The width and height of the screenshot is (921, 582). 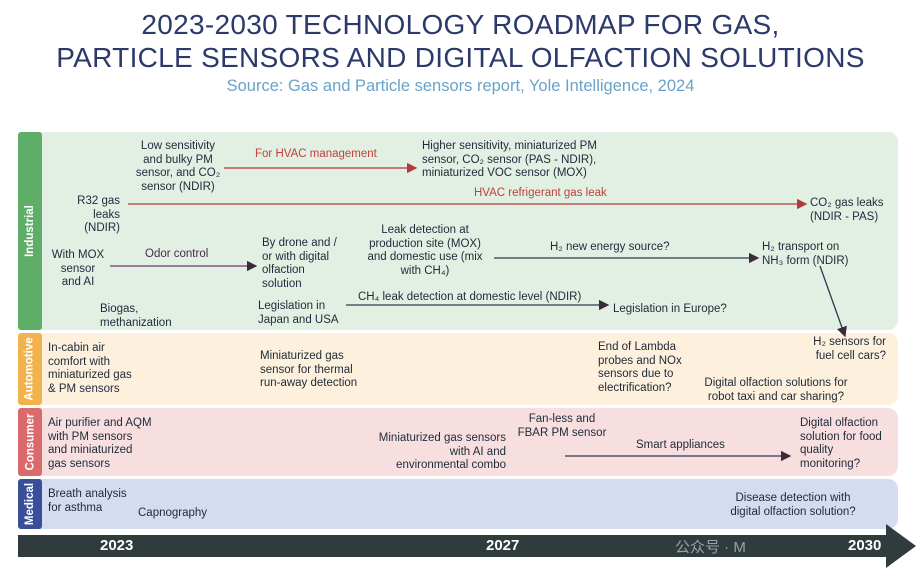 I want to click on odor-control-label: Odor control, so click(x=177, y=254).